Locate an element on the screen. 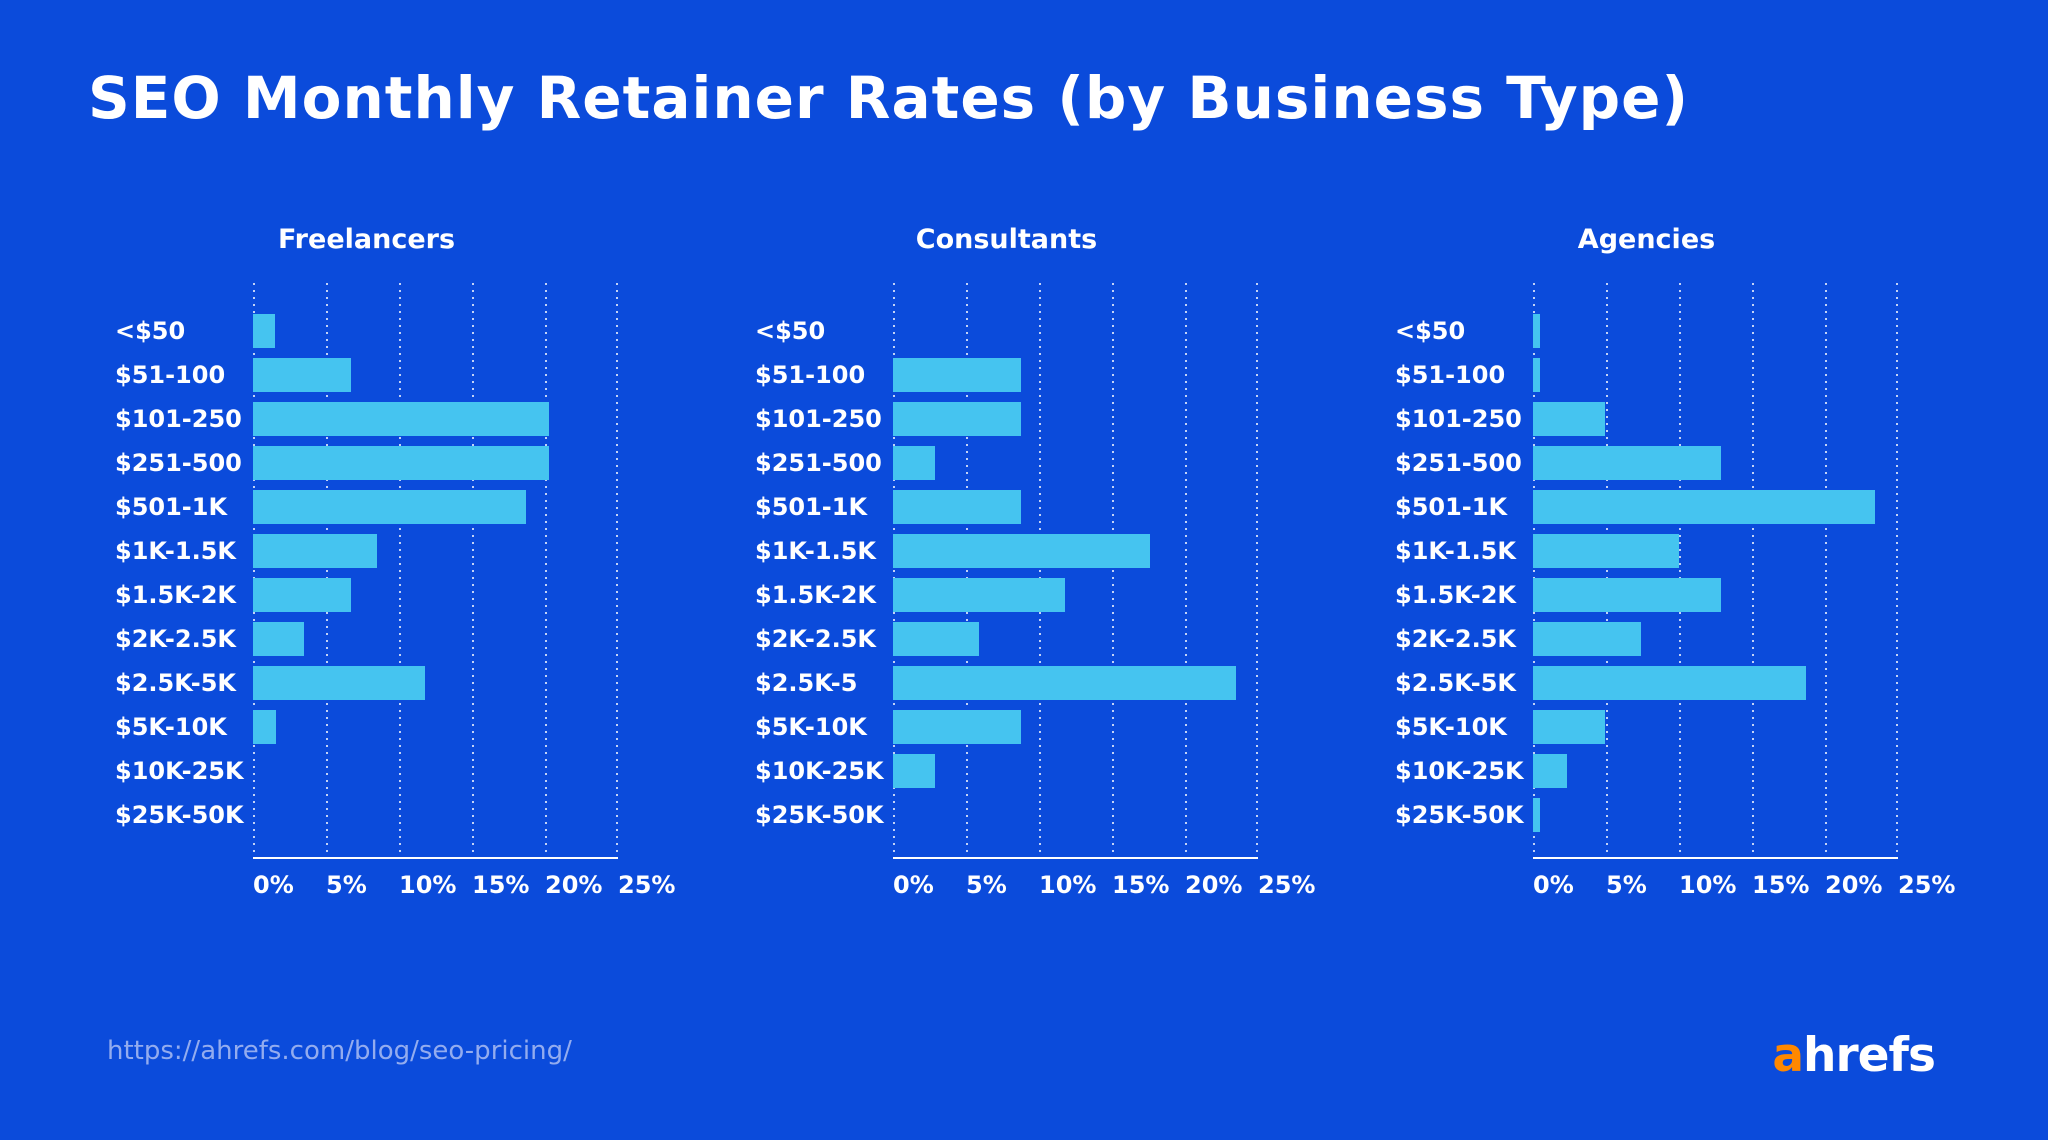  chart-title: Freelancers is located at coordinates (366, 239).